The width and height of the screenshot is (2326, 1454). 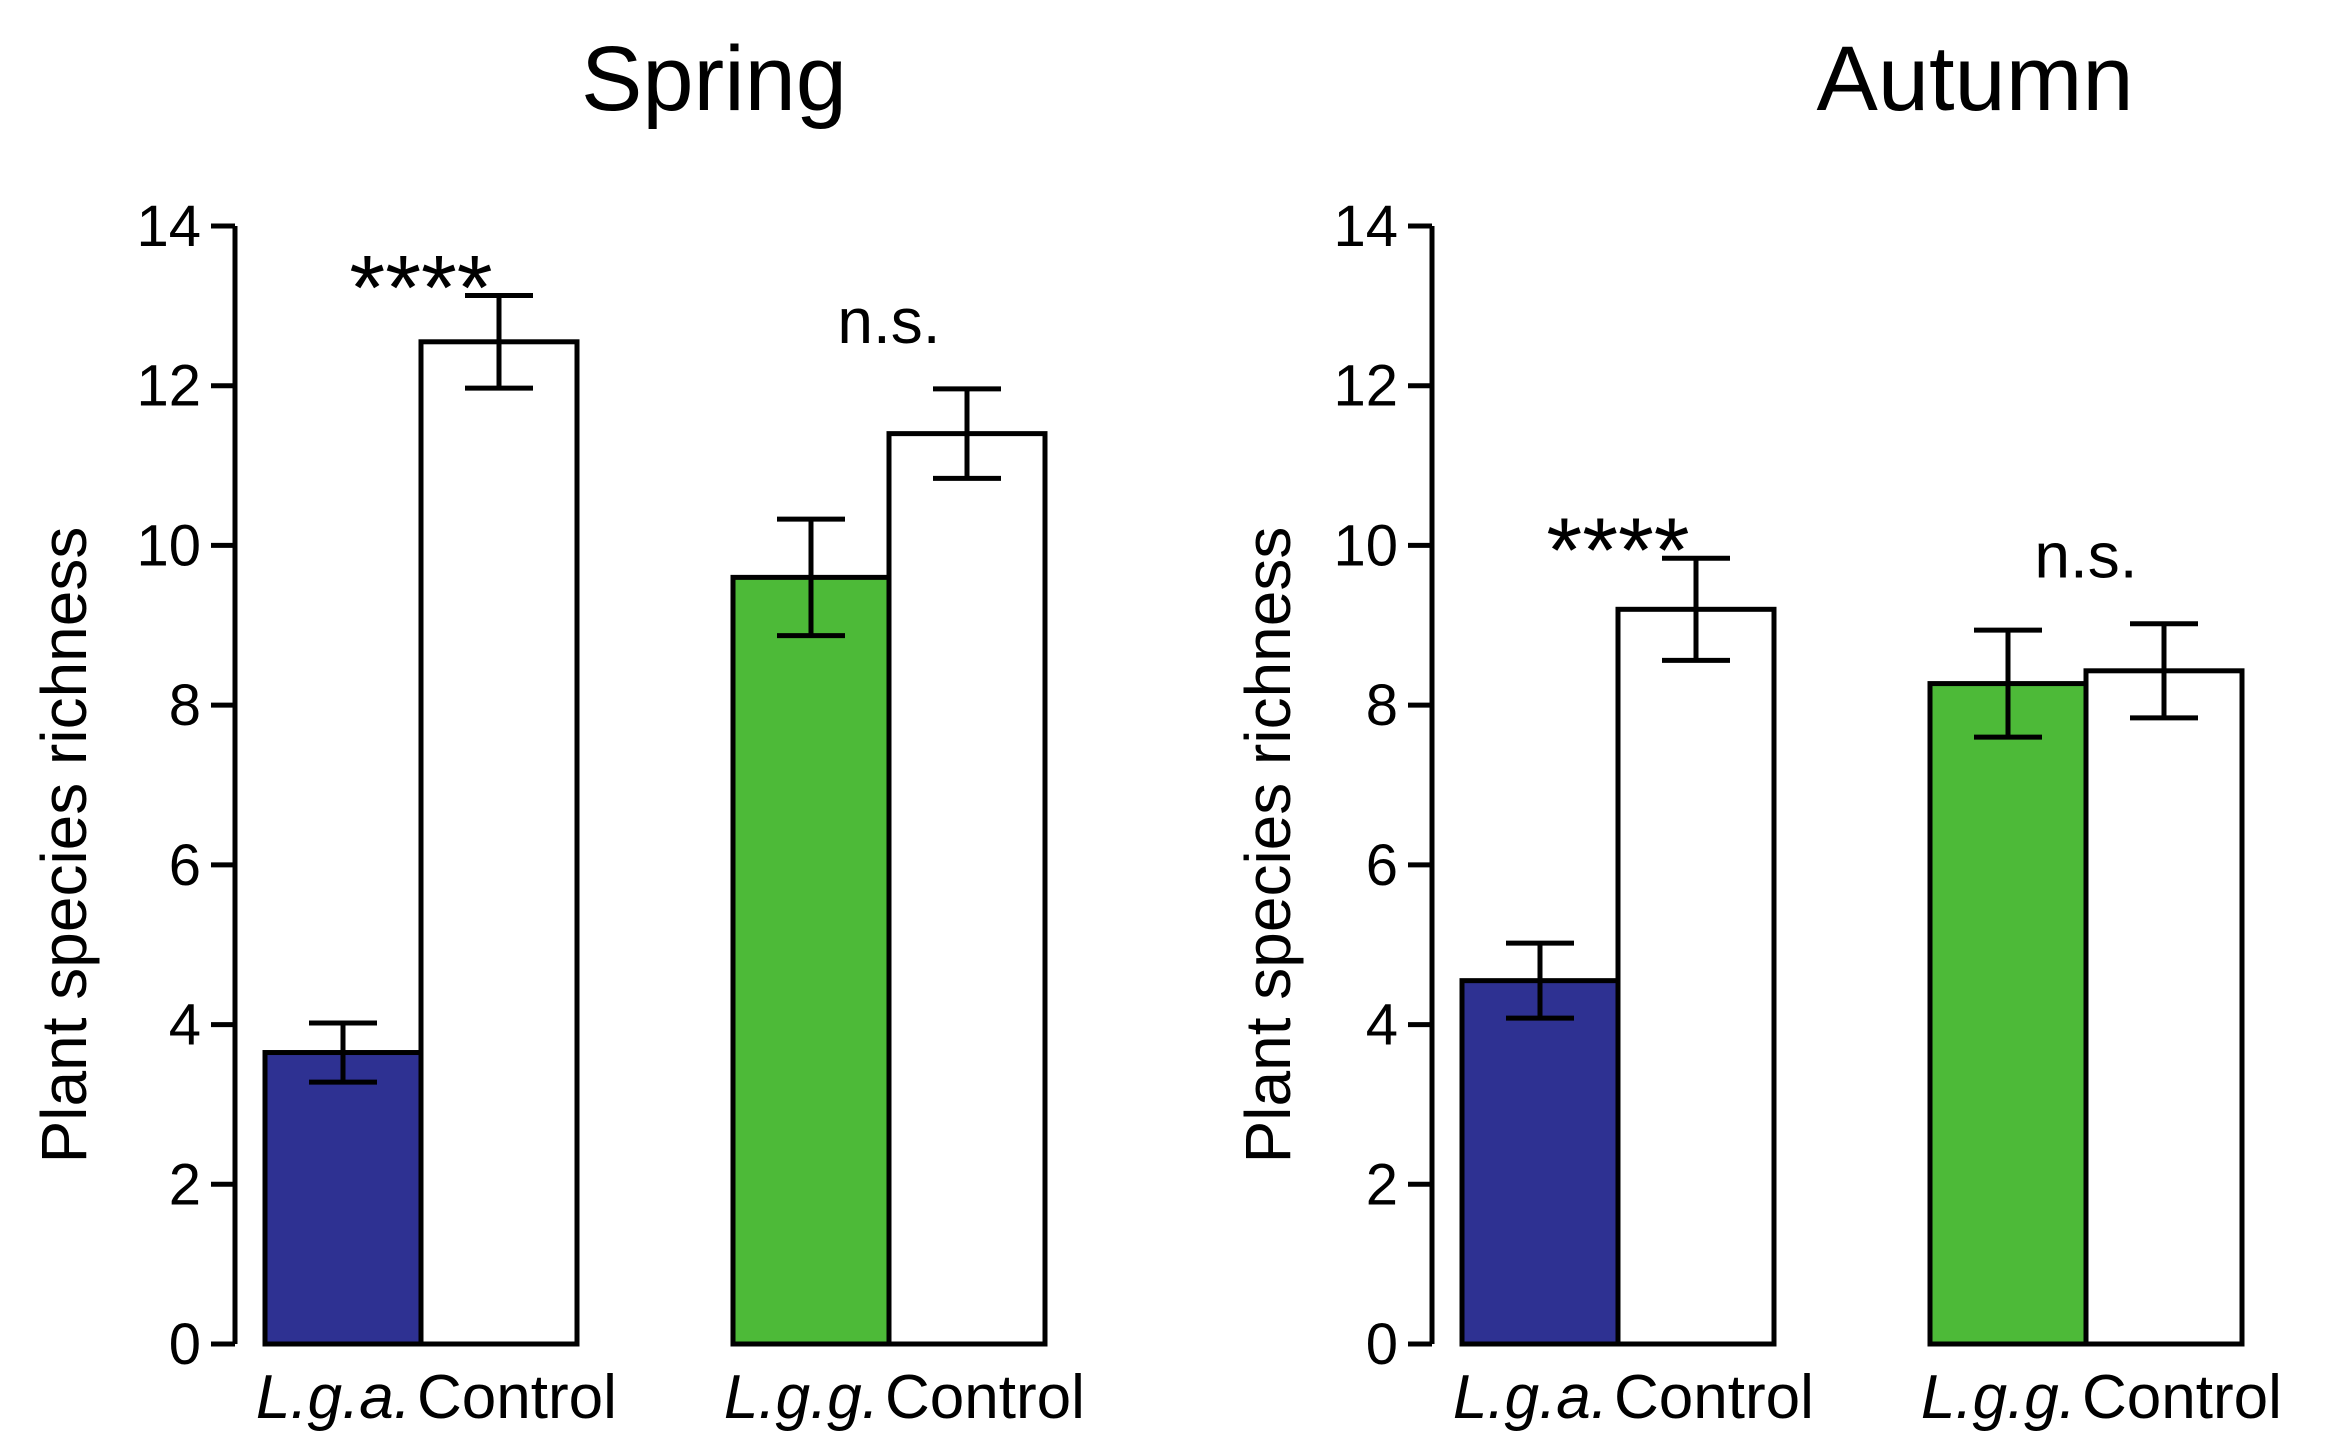 I want to click on panel-1-y-tick-label-14: 14, so click(x=168, y=226).